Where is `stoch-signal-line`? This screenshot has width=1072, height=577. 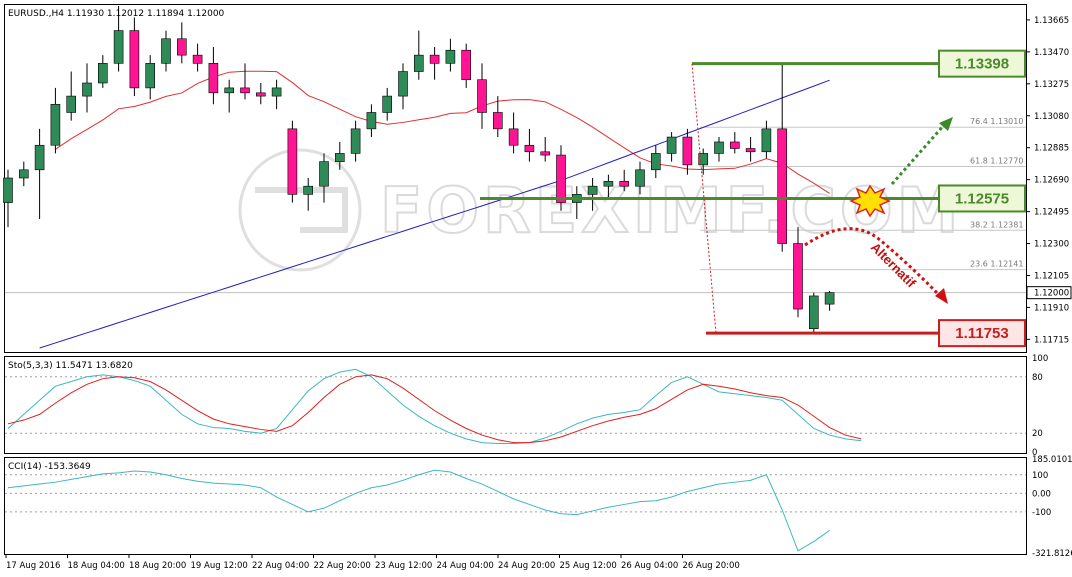
stoch-signal-line is located at coordinates (434, 409).